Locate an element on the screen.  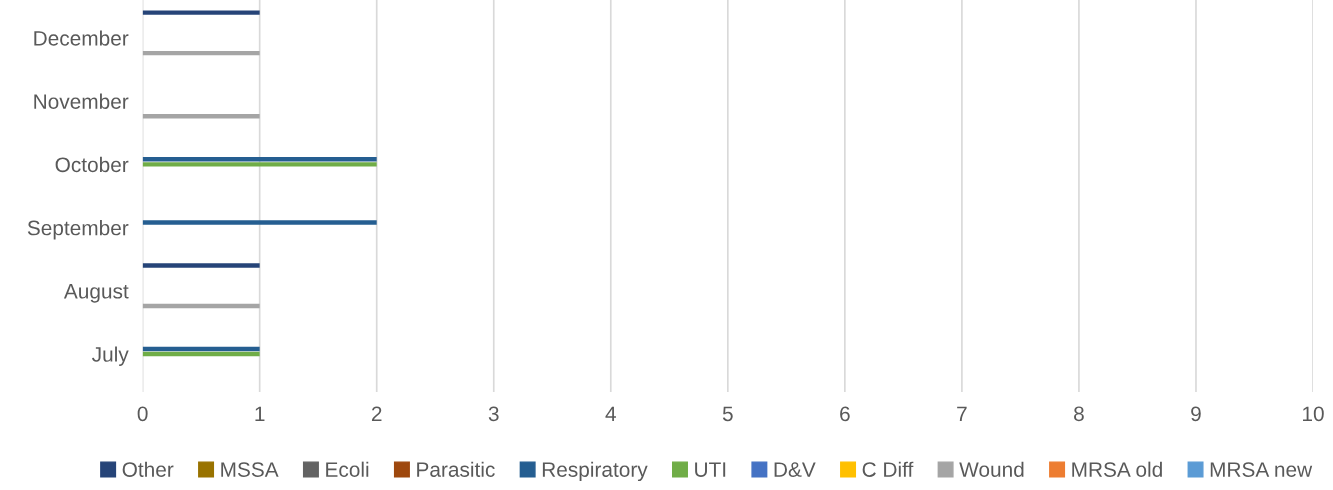
y-tick-label: November is located at coordinates (81, 101).